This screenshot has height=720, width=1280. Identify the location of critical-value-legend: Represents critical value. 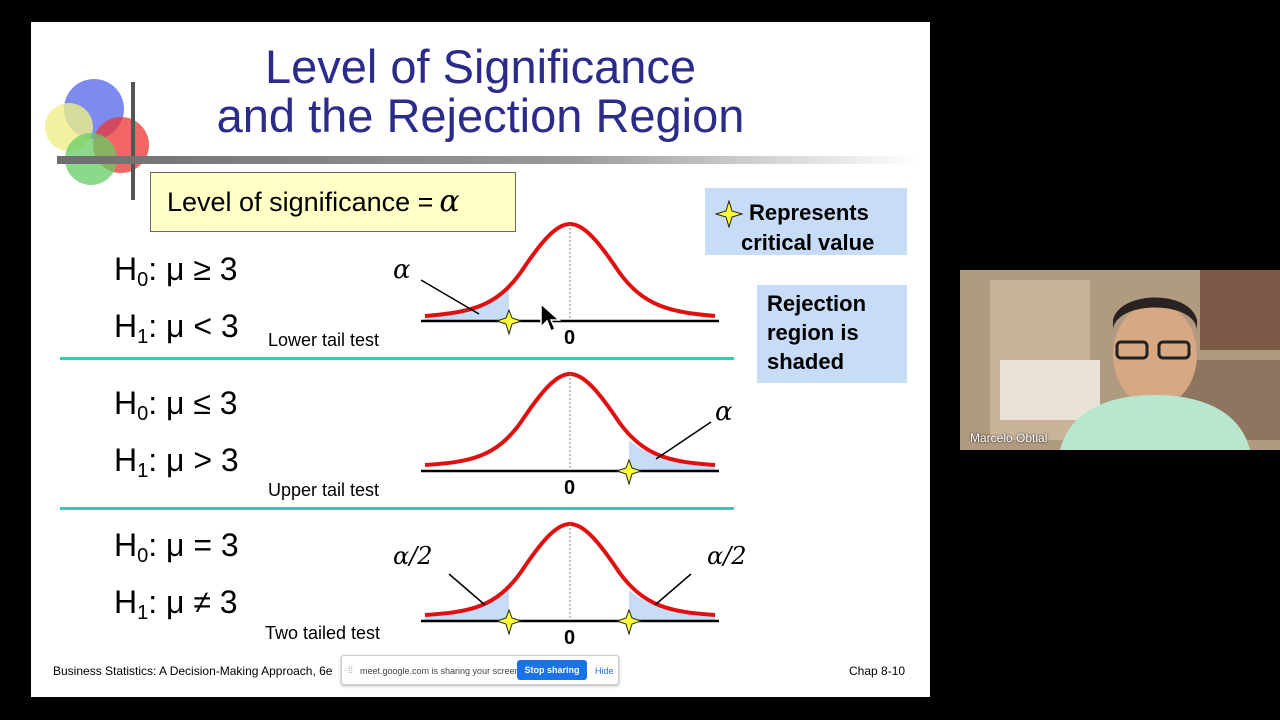
(806, 221).